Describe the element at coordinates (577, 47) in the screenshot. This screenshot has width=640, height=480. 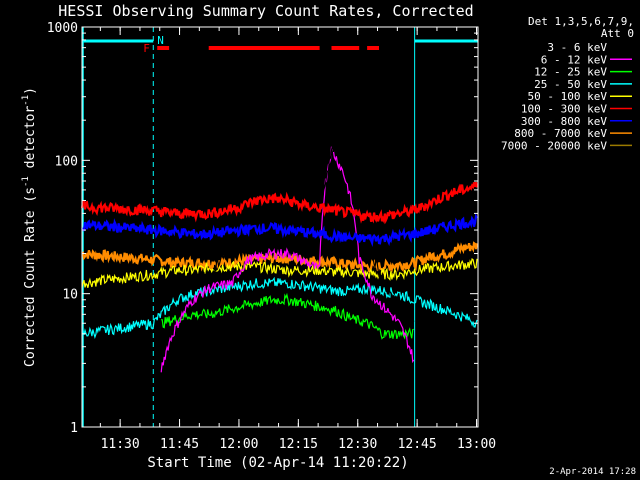
I see `legend-label: 3 - 6 keV` at that location.